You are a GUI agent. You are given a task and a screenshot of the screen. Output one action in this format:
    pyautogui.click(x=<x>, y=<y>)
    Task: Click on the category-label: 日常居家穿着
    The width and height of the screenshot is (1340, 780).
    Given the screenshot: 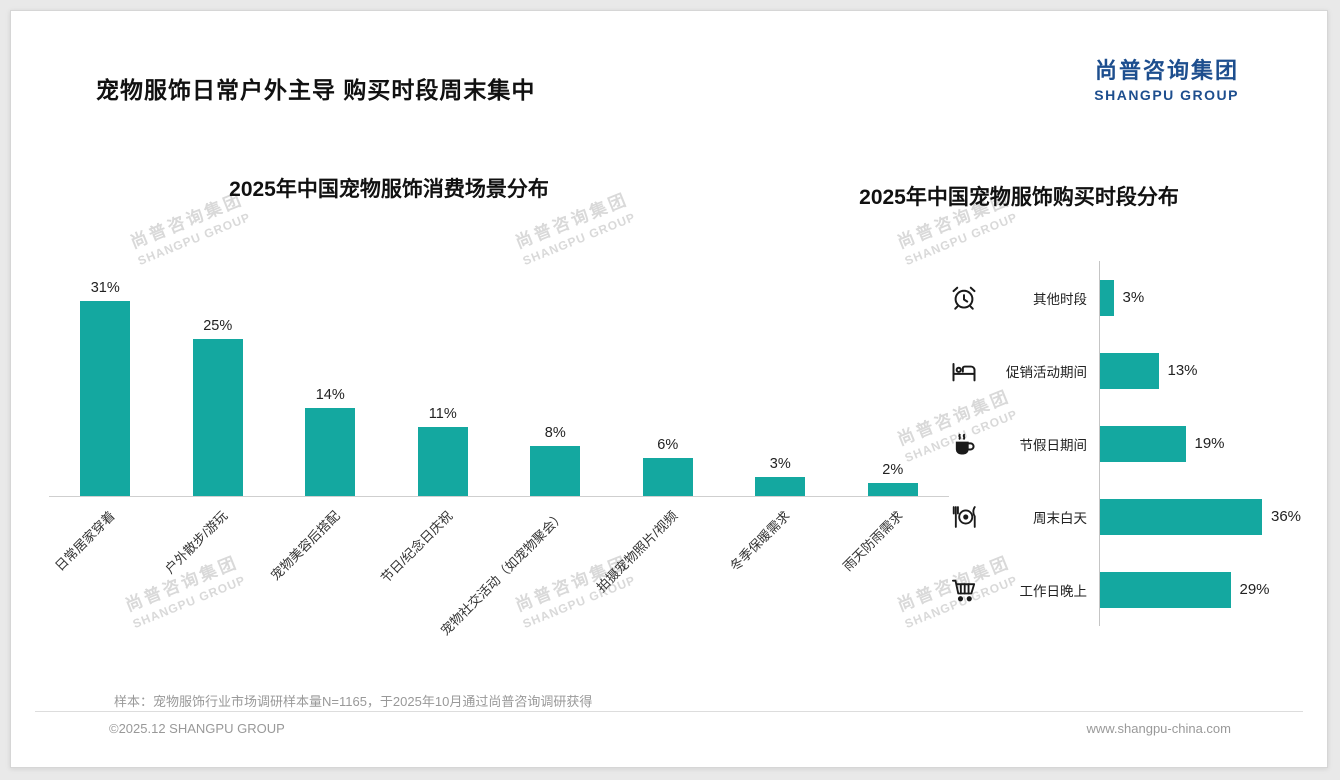 What is the action you would take?
    pyautogui.click(x=85, y=541)
    